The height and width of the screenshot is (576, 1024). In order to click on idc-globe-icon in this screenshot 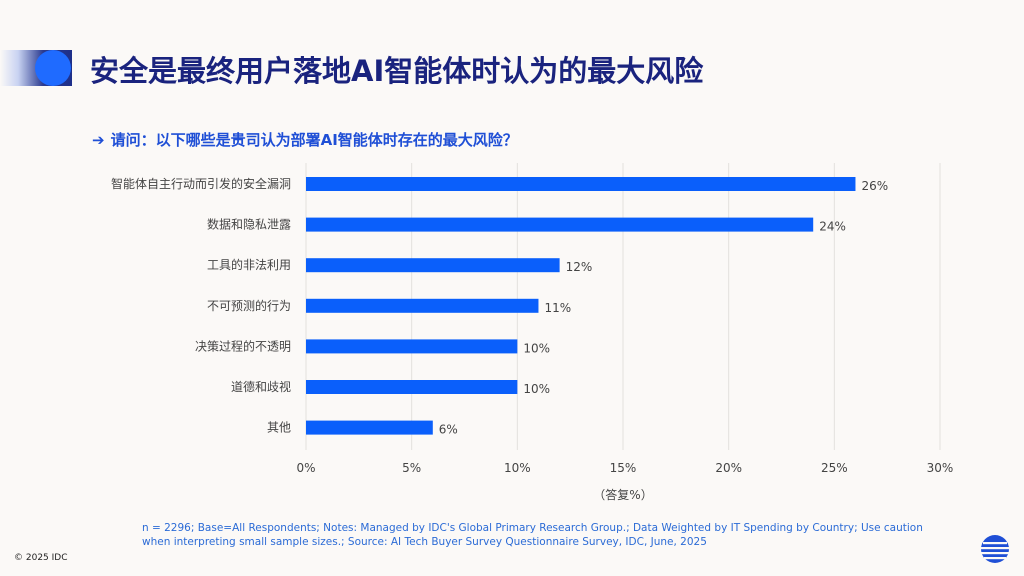, I will do `click(995, 549)`.